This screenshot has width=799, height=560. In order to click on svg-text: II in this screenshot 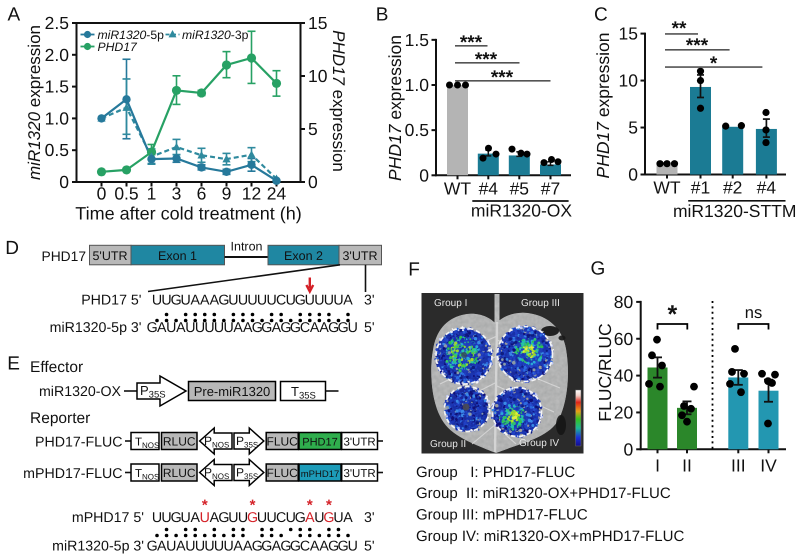, I will do `click(687, 465)`.